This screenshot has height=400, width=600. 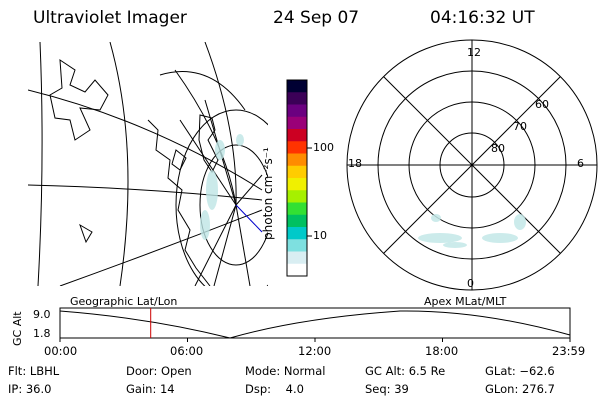 I want to click on colorbar-unit-label: photon cm⁻²s⁻¹, so click(x=268, y=193).